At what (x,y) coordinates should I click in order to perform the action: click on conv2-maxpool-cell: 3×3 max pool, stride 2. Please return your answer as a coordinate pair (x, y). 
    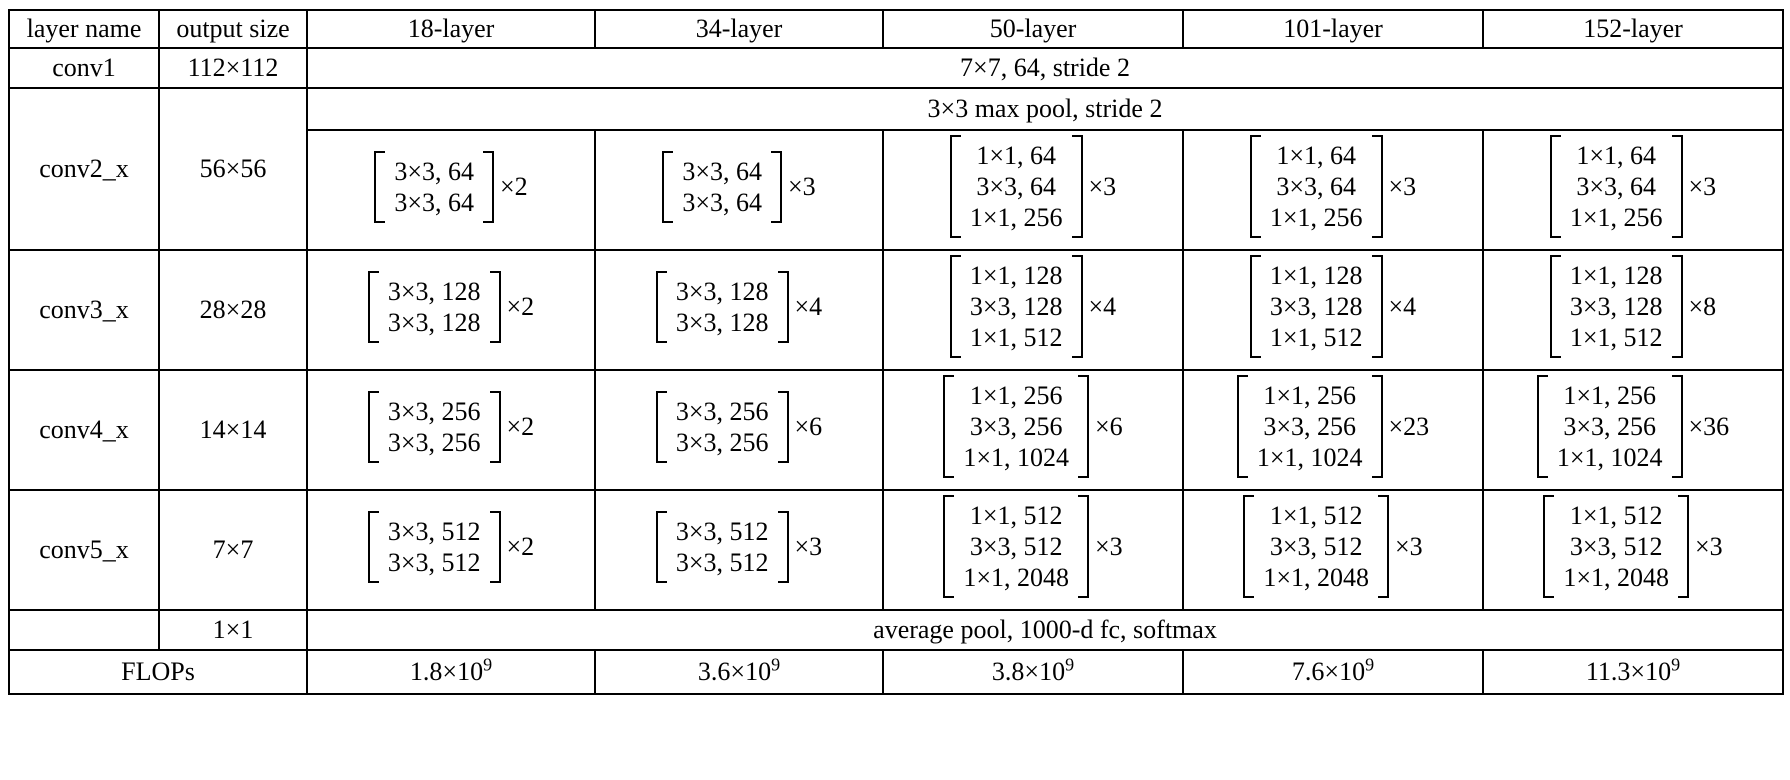
    Looking at the image, I should click on (1045, 109).